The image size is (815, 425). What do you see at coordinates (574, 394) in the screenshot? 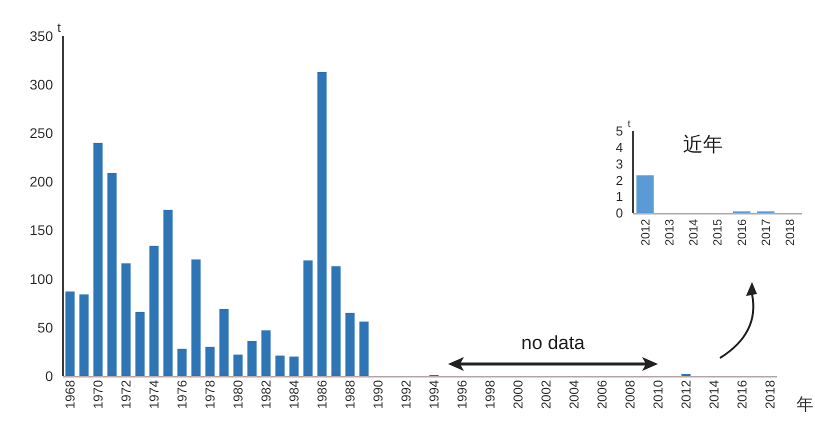
I see `x-tick-label: 2004` at bounding box center [574, 394].